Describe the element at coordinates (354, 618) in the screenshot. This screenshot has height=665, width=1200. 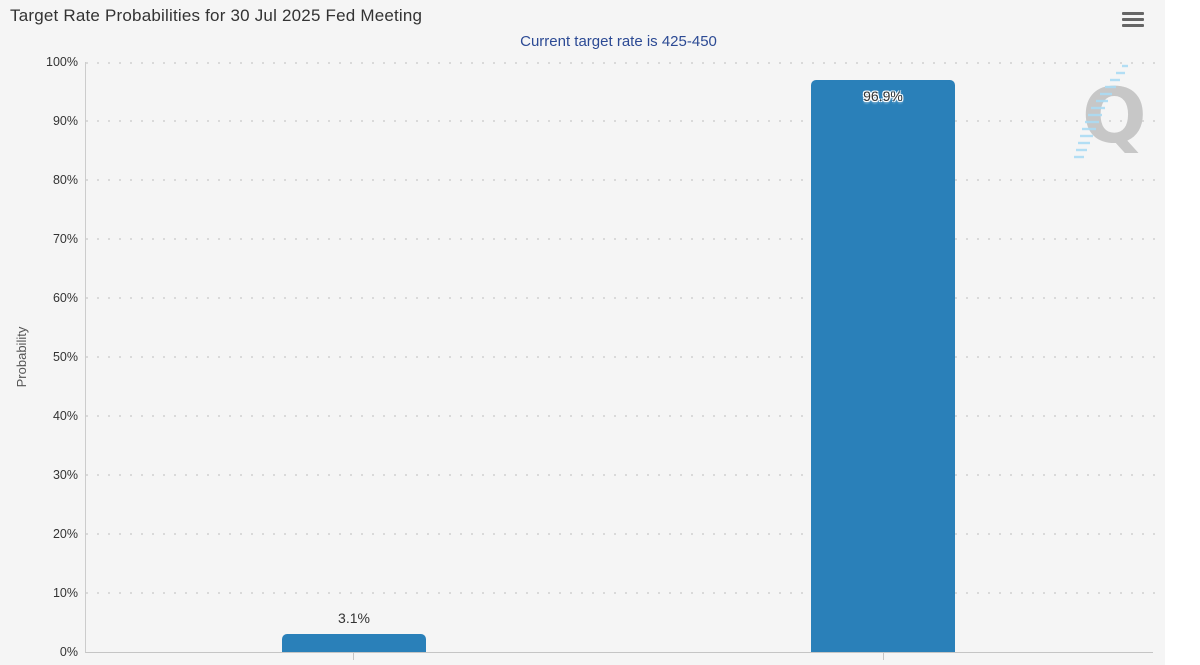
I see `bar-value-label: 3.1%` at that location.